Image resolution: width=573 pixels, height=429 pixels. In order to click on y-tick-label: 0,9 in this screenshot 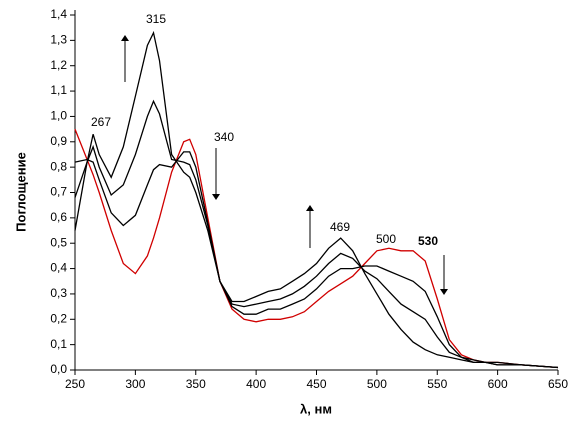, I will do `click(58, 141)`.